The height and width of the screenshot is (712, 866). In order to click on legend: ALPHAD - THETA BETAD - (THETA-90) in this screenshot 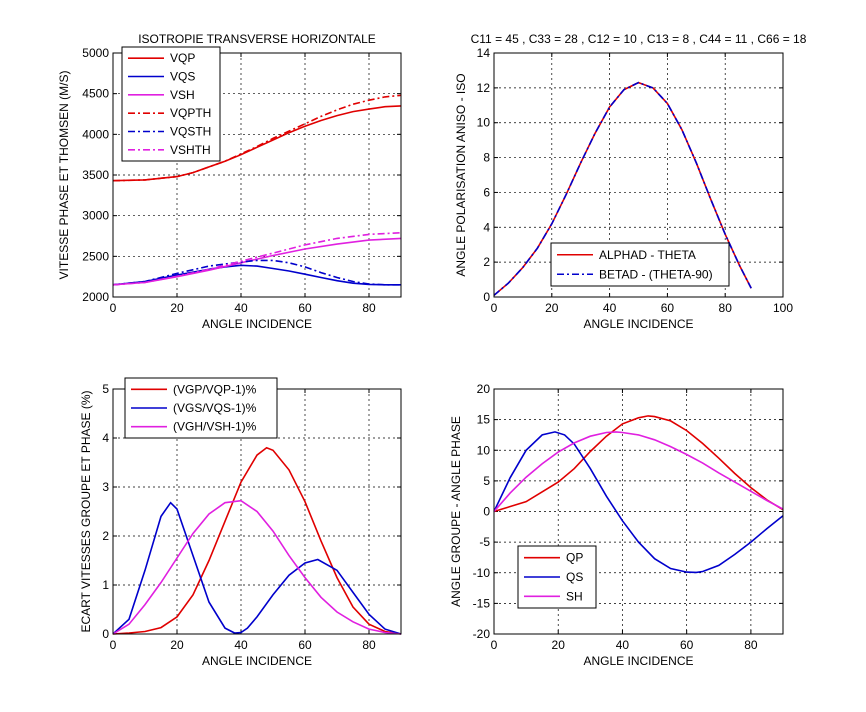, I will do `click(640, 264)`.